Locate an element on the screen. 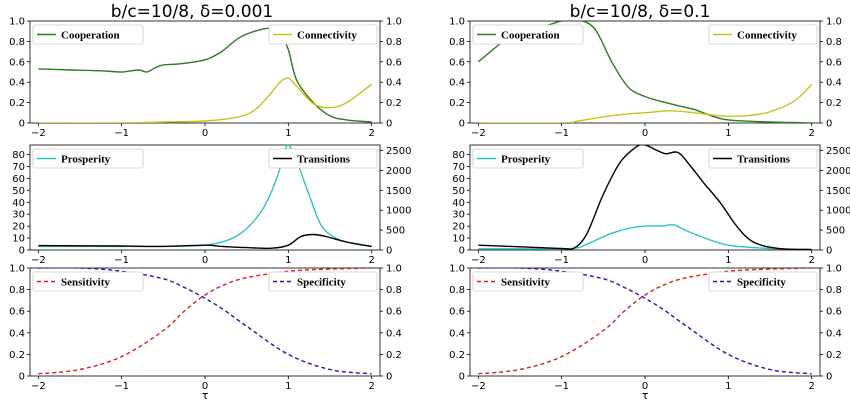 This screenshot has height=400, width=850. x-axis-label: τ is located at coordinates (645, 394).